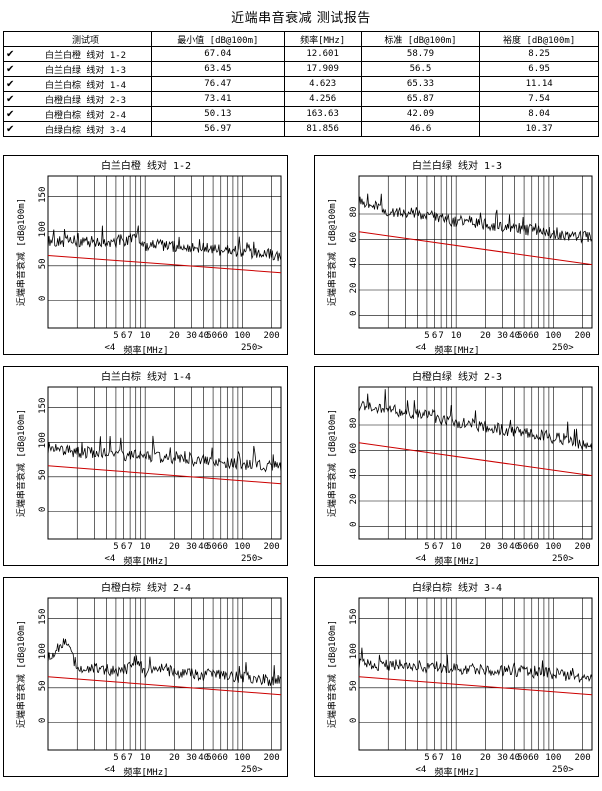 The width and height of the screenshot is (602, 791). What do you see at coordinates (218, 99) in the screenshot?
I see `min-value: 73.41` at bounding box center [218, 99].